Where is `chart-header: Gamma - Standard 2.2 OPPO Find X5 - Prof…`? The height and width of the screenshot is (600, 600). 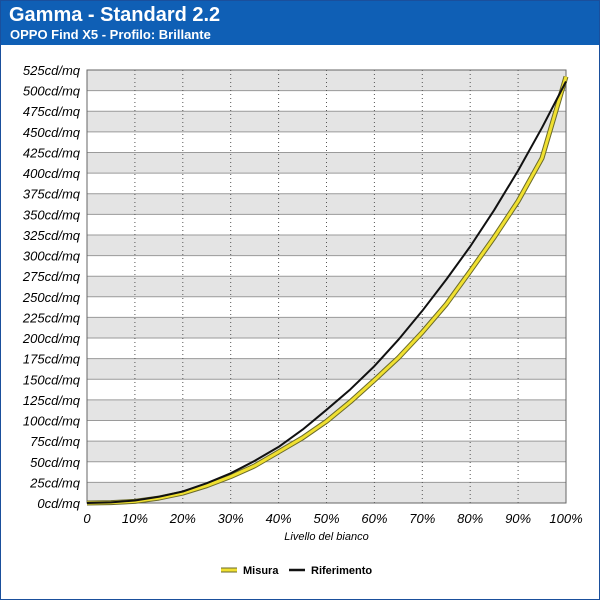 chart-header: Gamma - Standard 2.2 OPPO Find X5 - Prof… is located at coordinates (300, 23).